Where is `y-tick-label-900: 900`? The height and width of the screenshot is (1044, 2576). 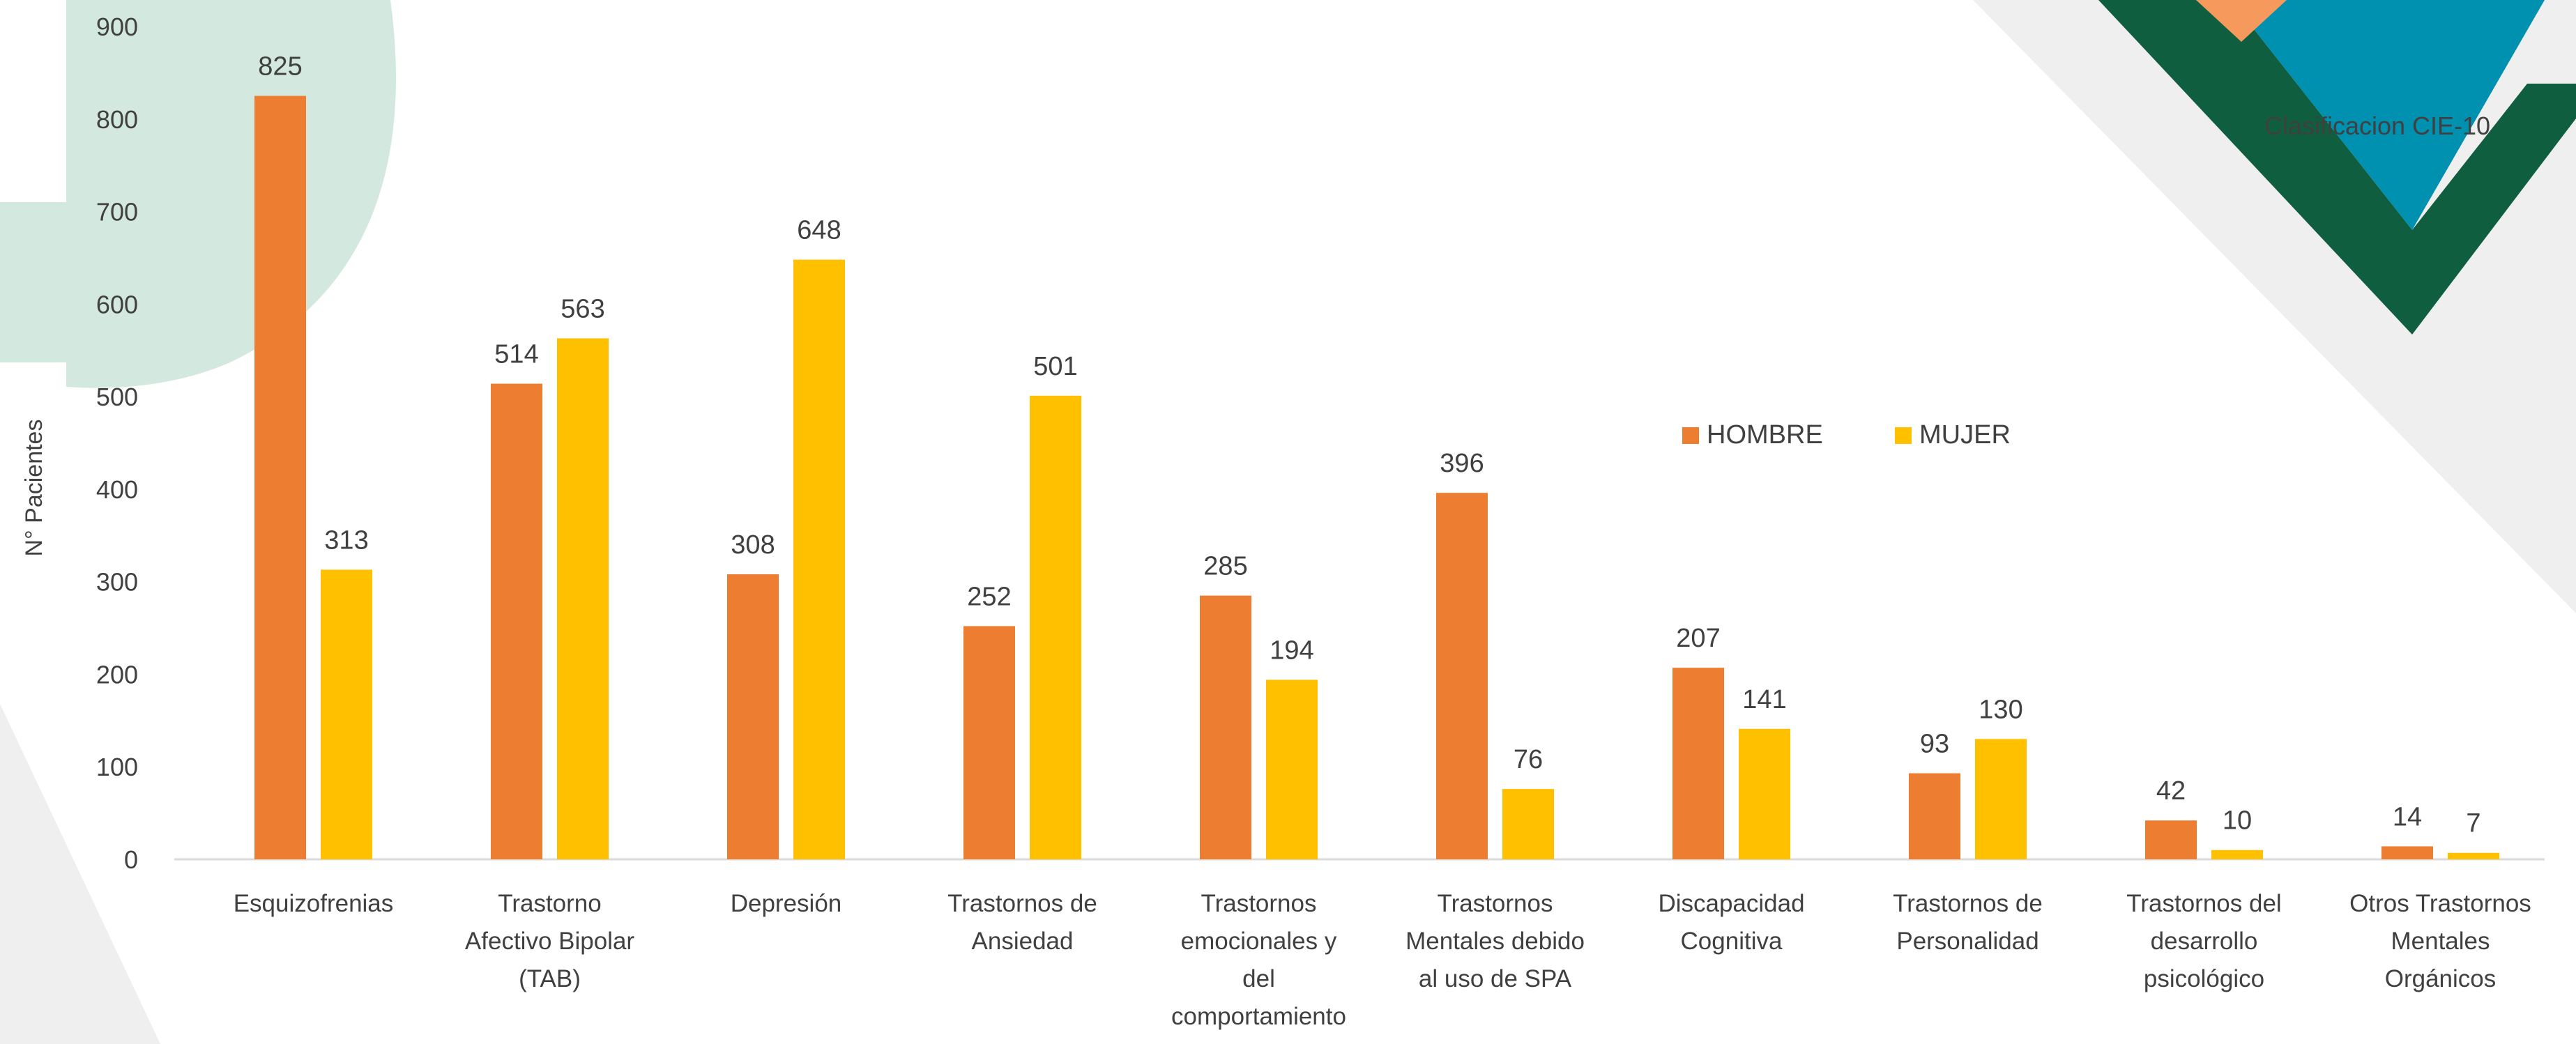
y-tick-label-900: 900 is located at coordinates (117, 27).